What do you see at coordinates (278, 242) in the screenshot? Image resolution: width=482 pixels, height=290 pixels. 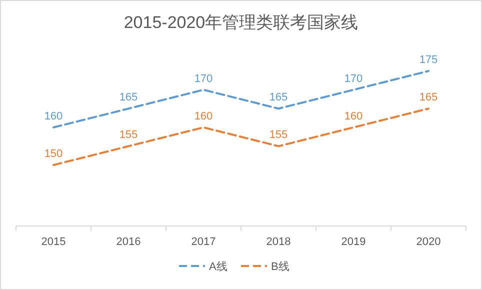 I see `x-tick-label: 2018` at bounding box center [278, 242].